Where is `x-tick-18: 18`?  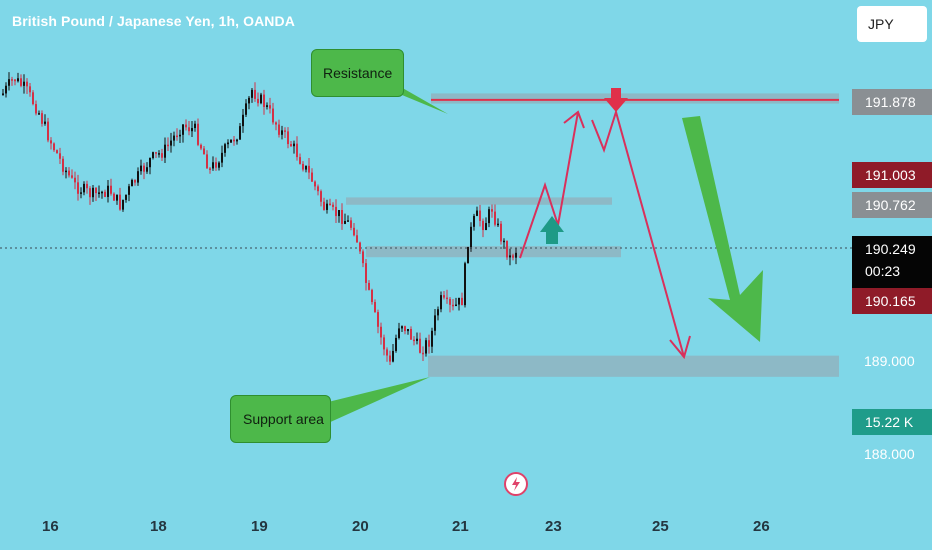
x-tick-18: 18 is located at coordinates (158, 526).